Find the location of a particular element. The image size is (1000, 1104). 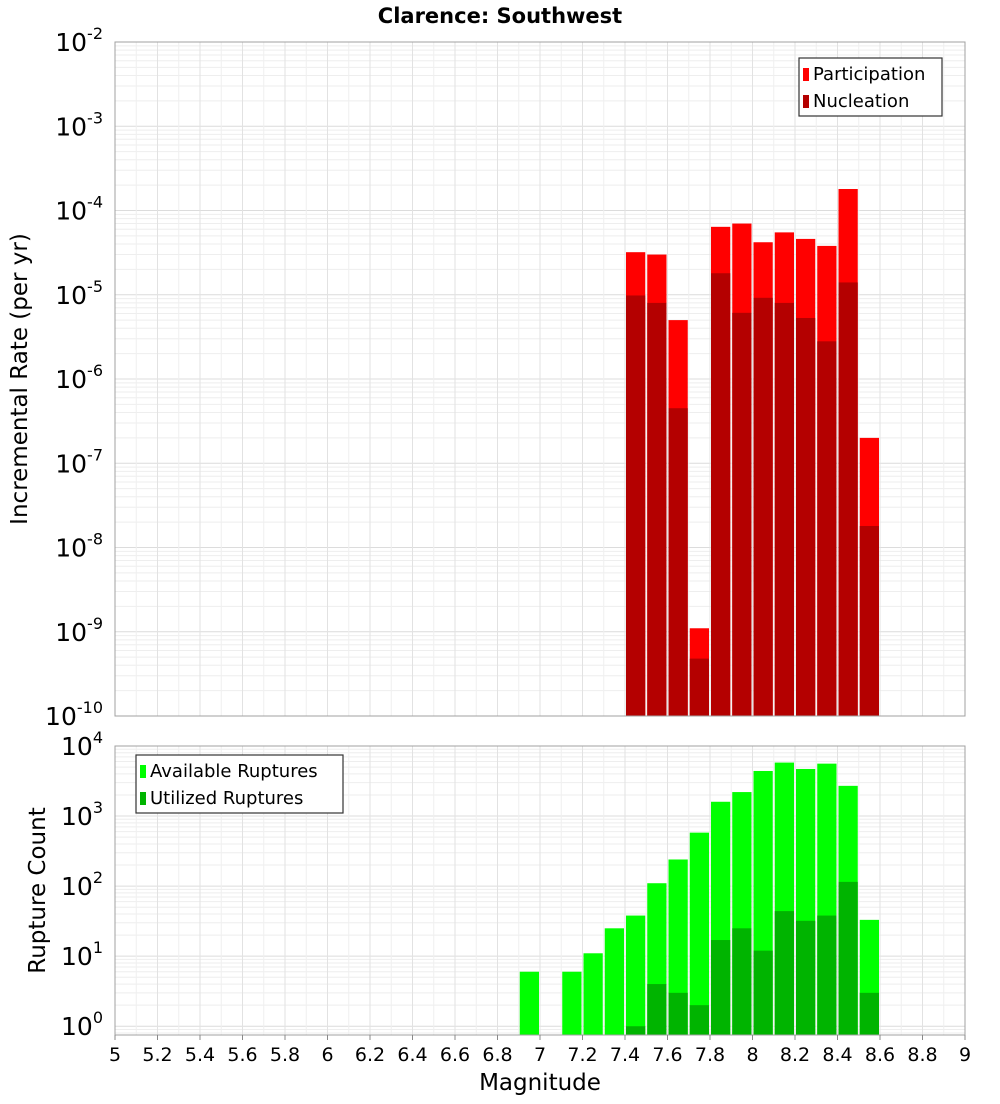

x-tick-label: 6.4 is located at coordinates (412, 1055).